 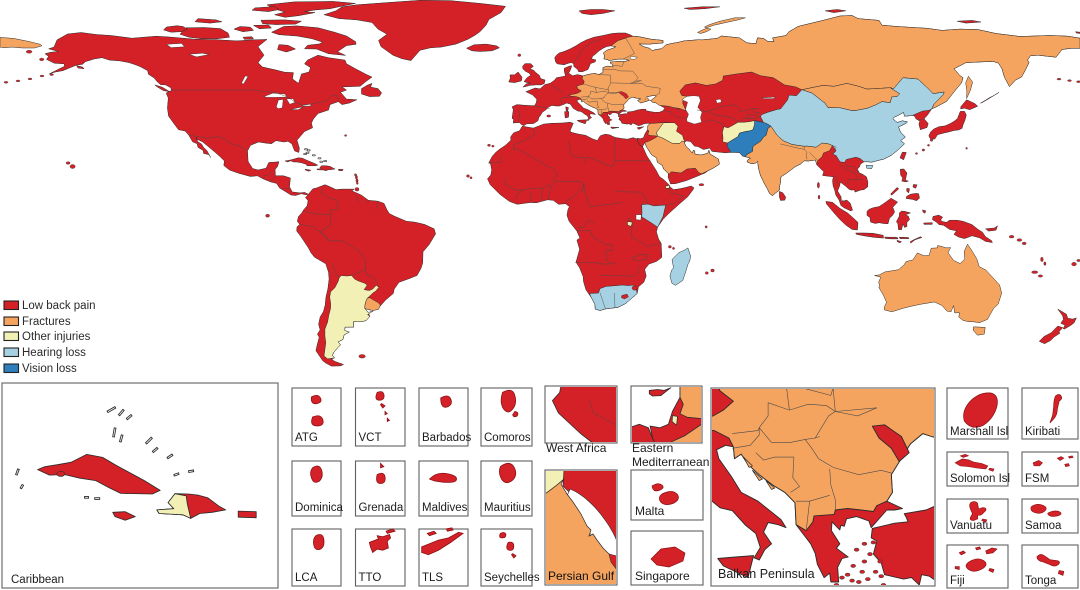 I want to click on svg-text: Vision loss, so click(x=49, y=369).